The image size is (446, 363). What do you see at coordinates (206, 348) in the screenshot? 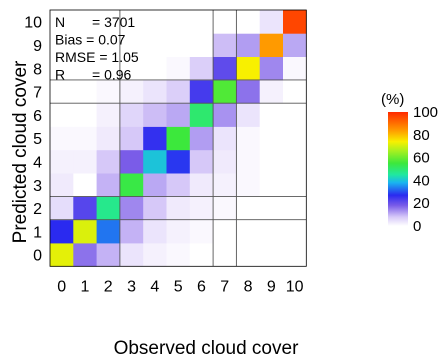
I see `x-axis-label: Observed cloud cover` at bounding box center [206, 348].